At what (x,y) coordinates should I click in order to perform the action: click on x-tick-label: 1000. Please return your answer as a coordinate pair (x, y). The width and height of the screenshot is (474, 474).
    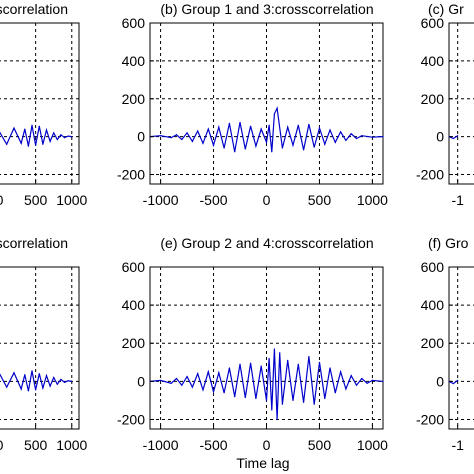
    Looking at the image, I should click on (372, 200).